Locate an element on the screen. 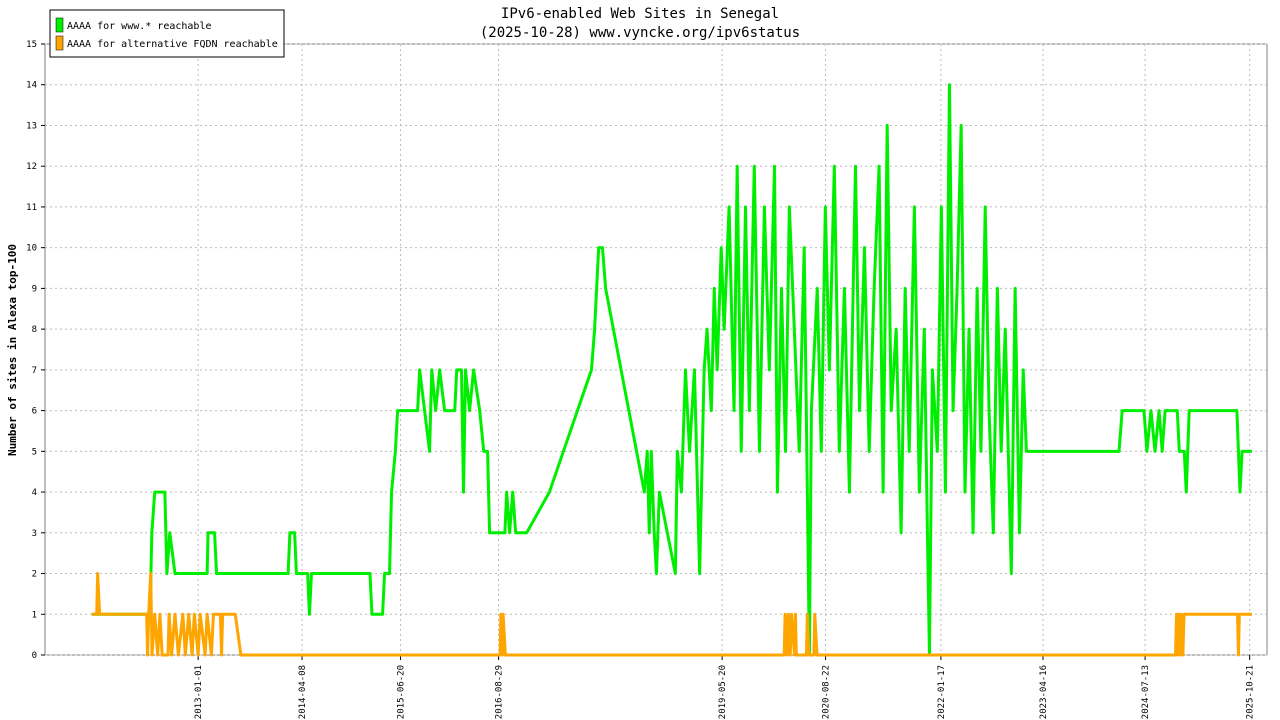  legend-box is located at coordinates (167, 33).